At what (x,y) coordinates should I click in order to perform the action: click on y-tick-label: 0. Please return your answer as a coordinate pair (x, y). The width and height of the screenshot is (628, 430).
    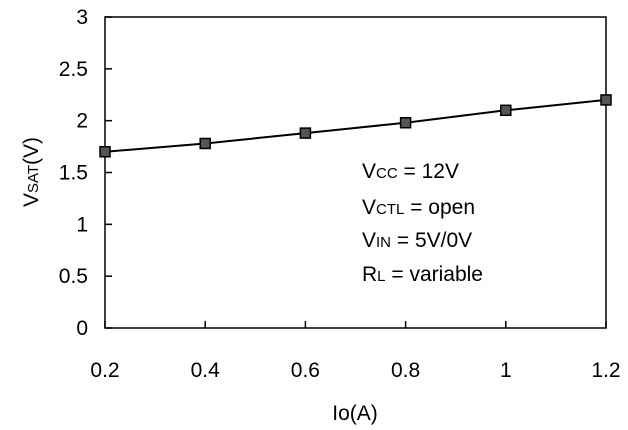
    Looking at the image, I should click on (82, 328).